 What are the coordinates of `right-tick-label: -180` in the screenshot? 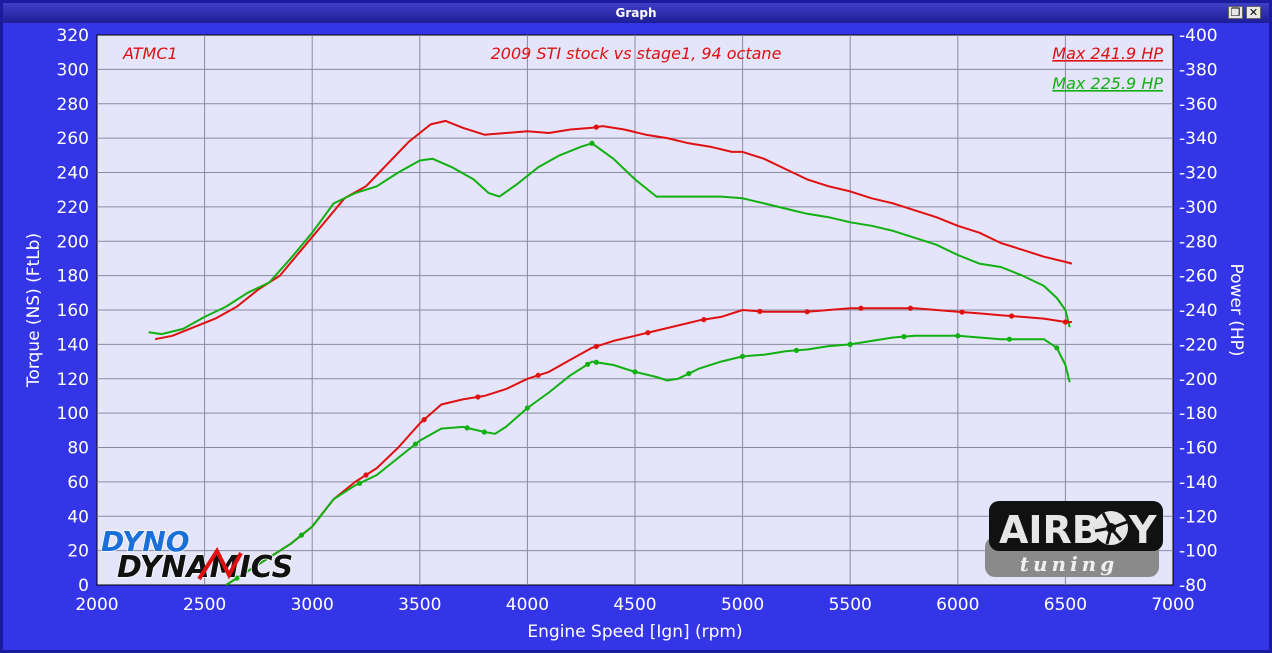 It's located at (1198, 414).